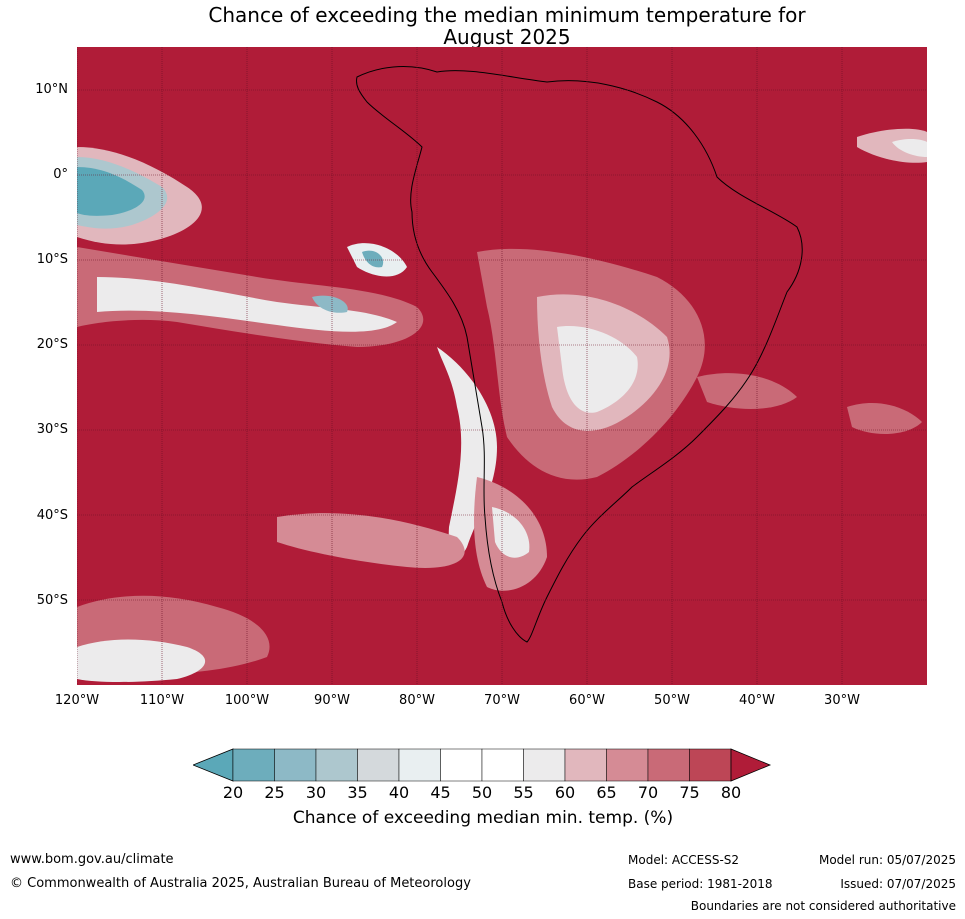 The image size is (965, 919). Describe the element at coordinates (316, 792) in the screenshot. I see `colorbar-tick-label: 30` at that location.